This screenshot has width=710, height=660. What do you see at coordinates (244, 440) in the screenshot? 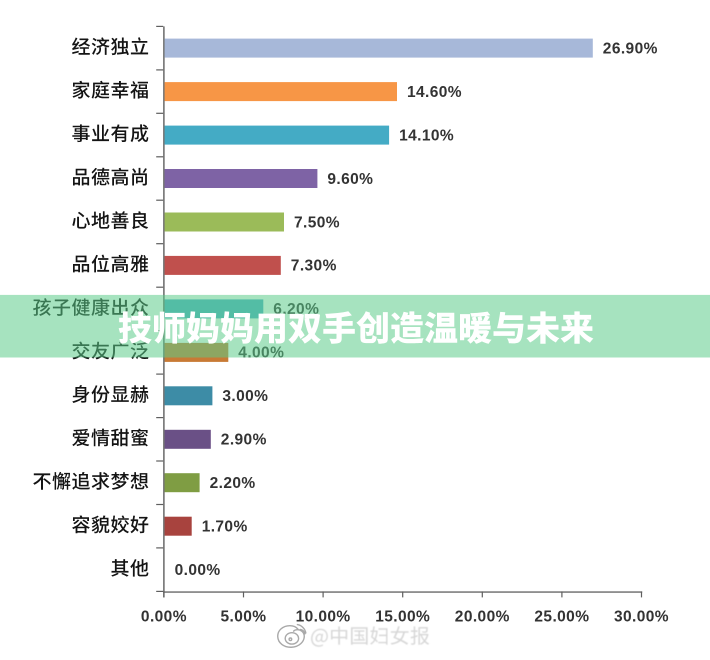
I see `svg-text: 2.90%` at bounding box center [244, 440].